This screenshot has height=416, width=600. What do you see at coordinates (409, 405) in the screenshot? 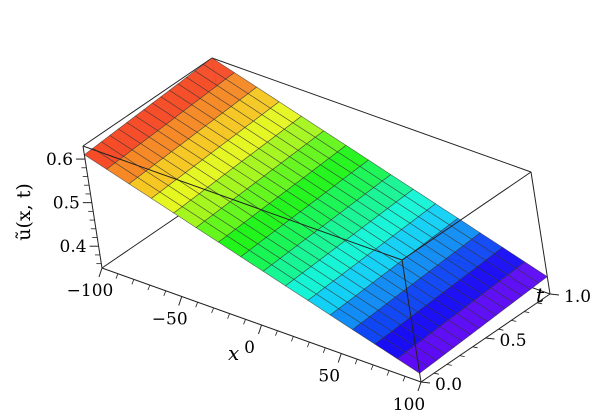
I see `x-tick-label: 100` at bounding box center [409, 405].